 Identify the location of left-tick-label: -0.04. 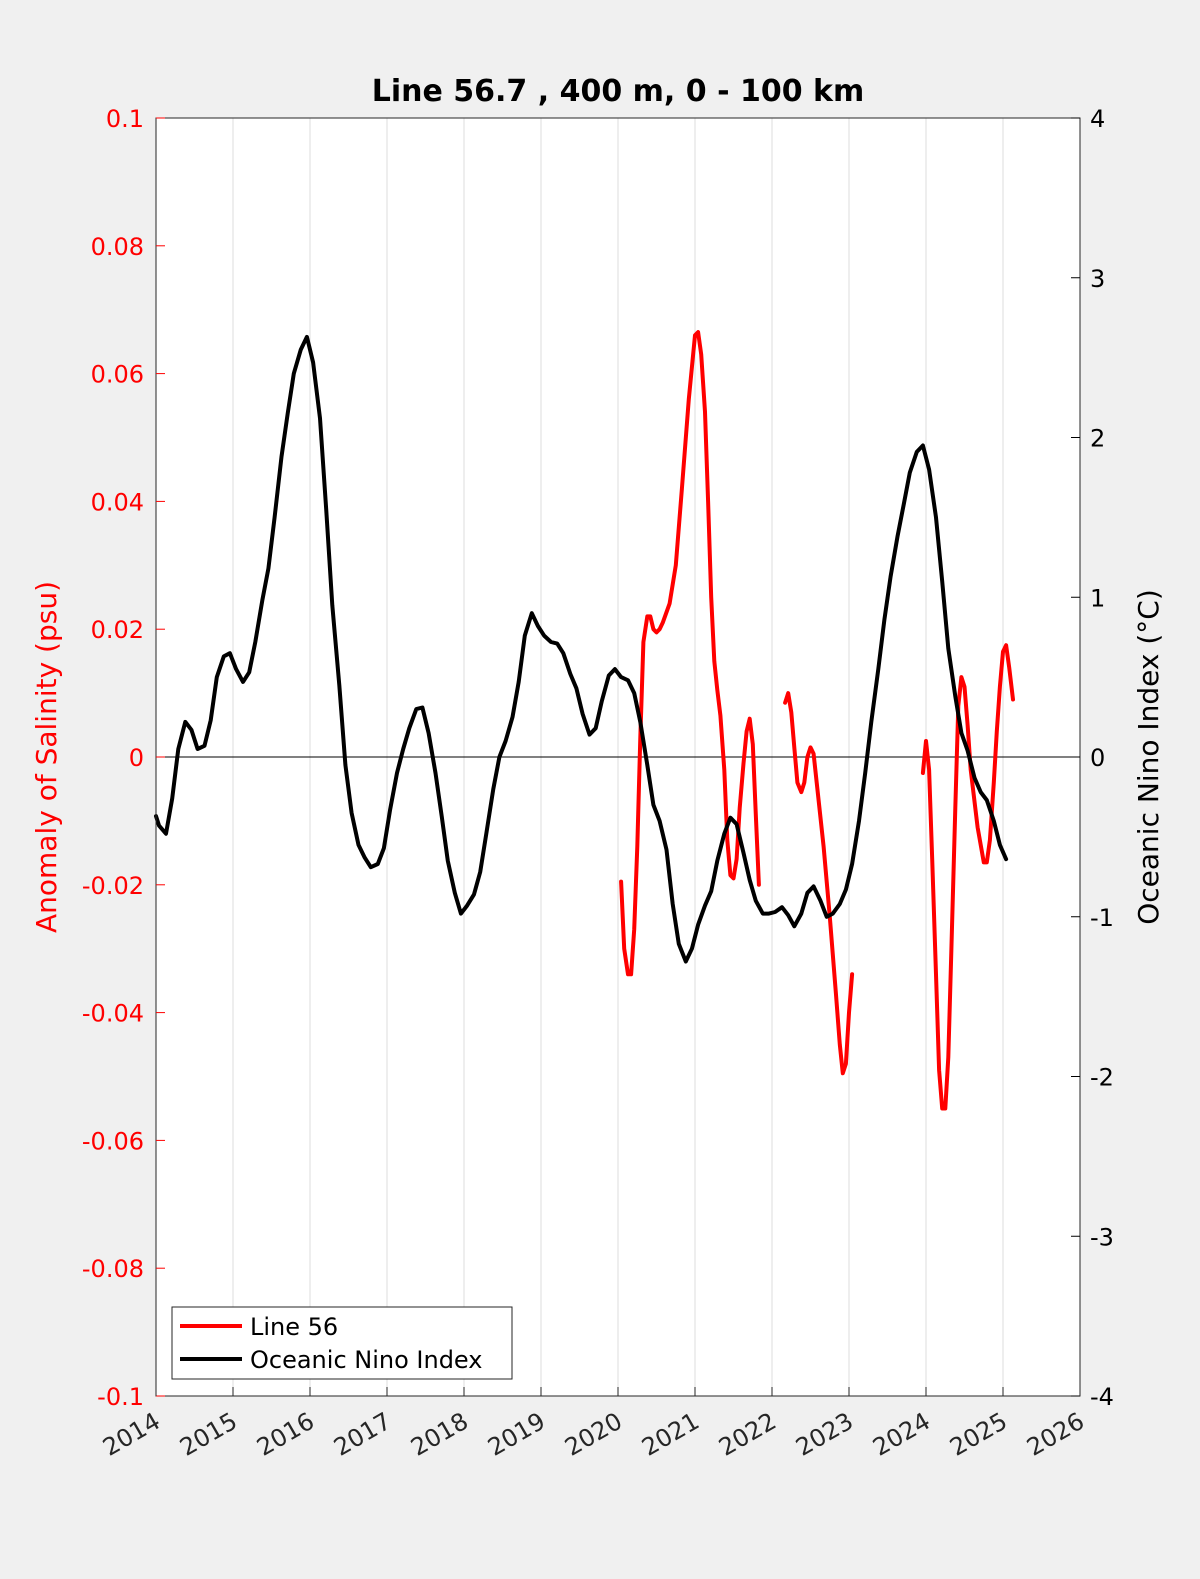
(113, 1014).